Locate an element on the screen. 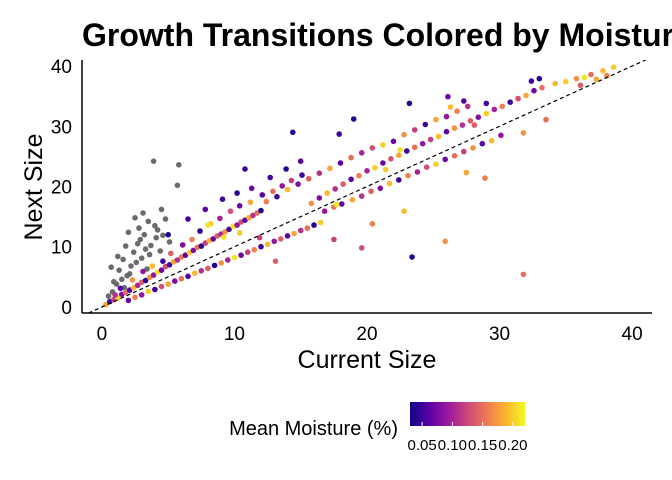  colorbar-tick-label: 0.10 is located at coordinates (452, 445).